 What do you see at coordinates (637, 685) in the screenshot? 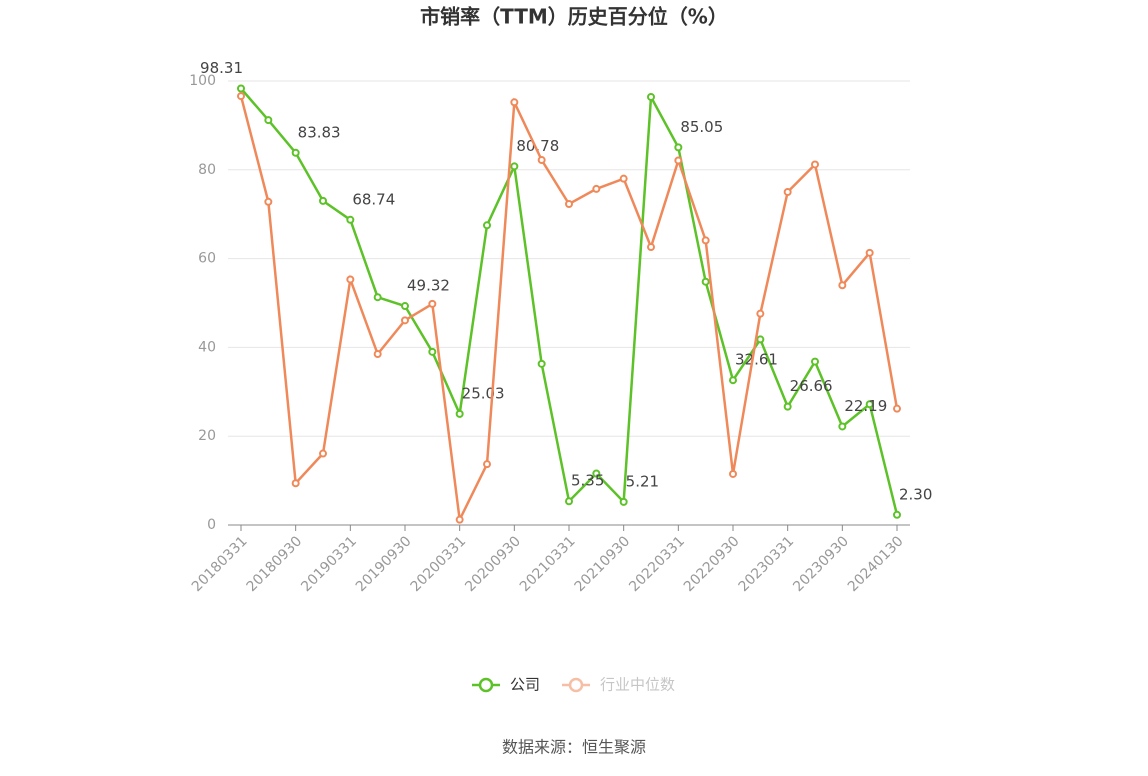
I see `legend-label: 行业中位数` at bounding box center [637, 685].